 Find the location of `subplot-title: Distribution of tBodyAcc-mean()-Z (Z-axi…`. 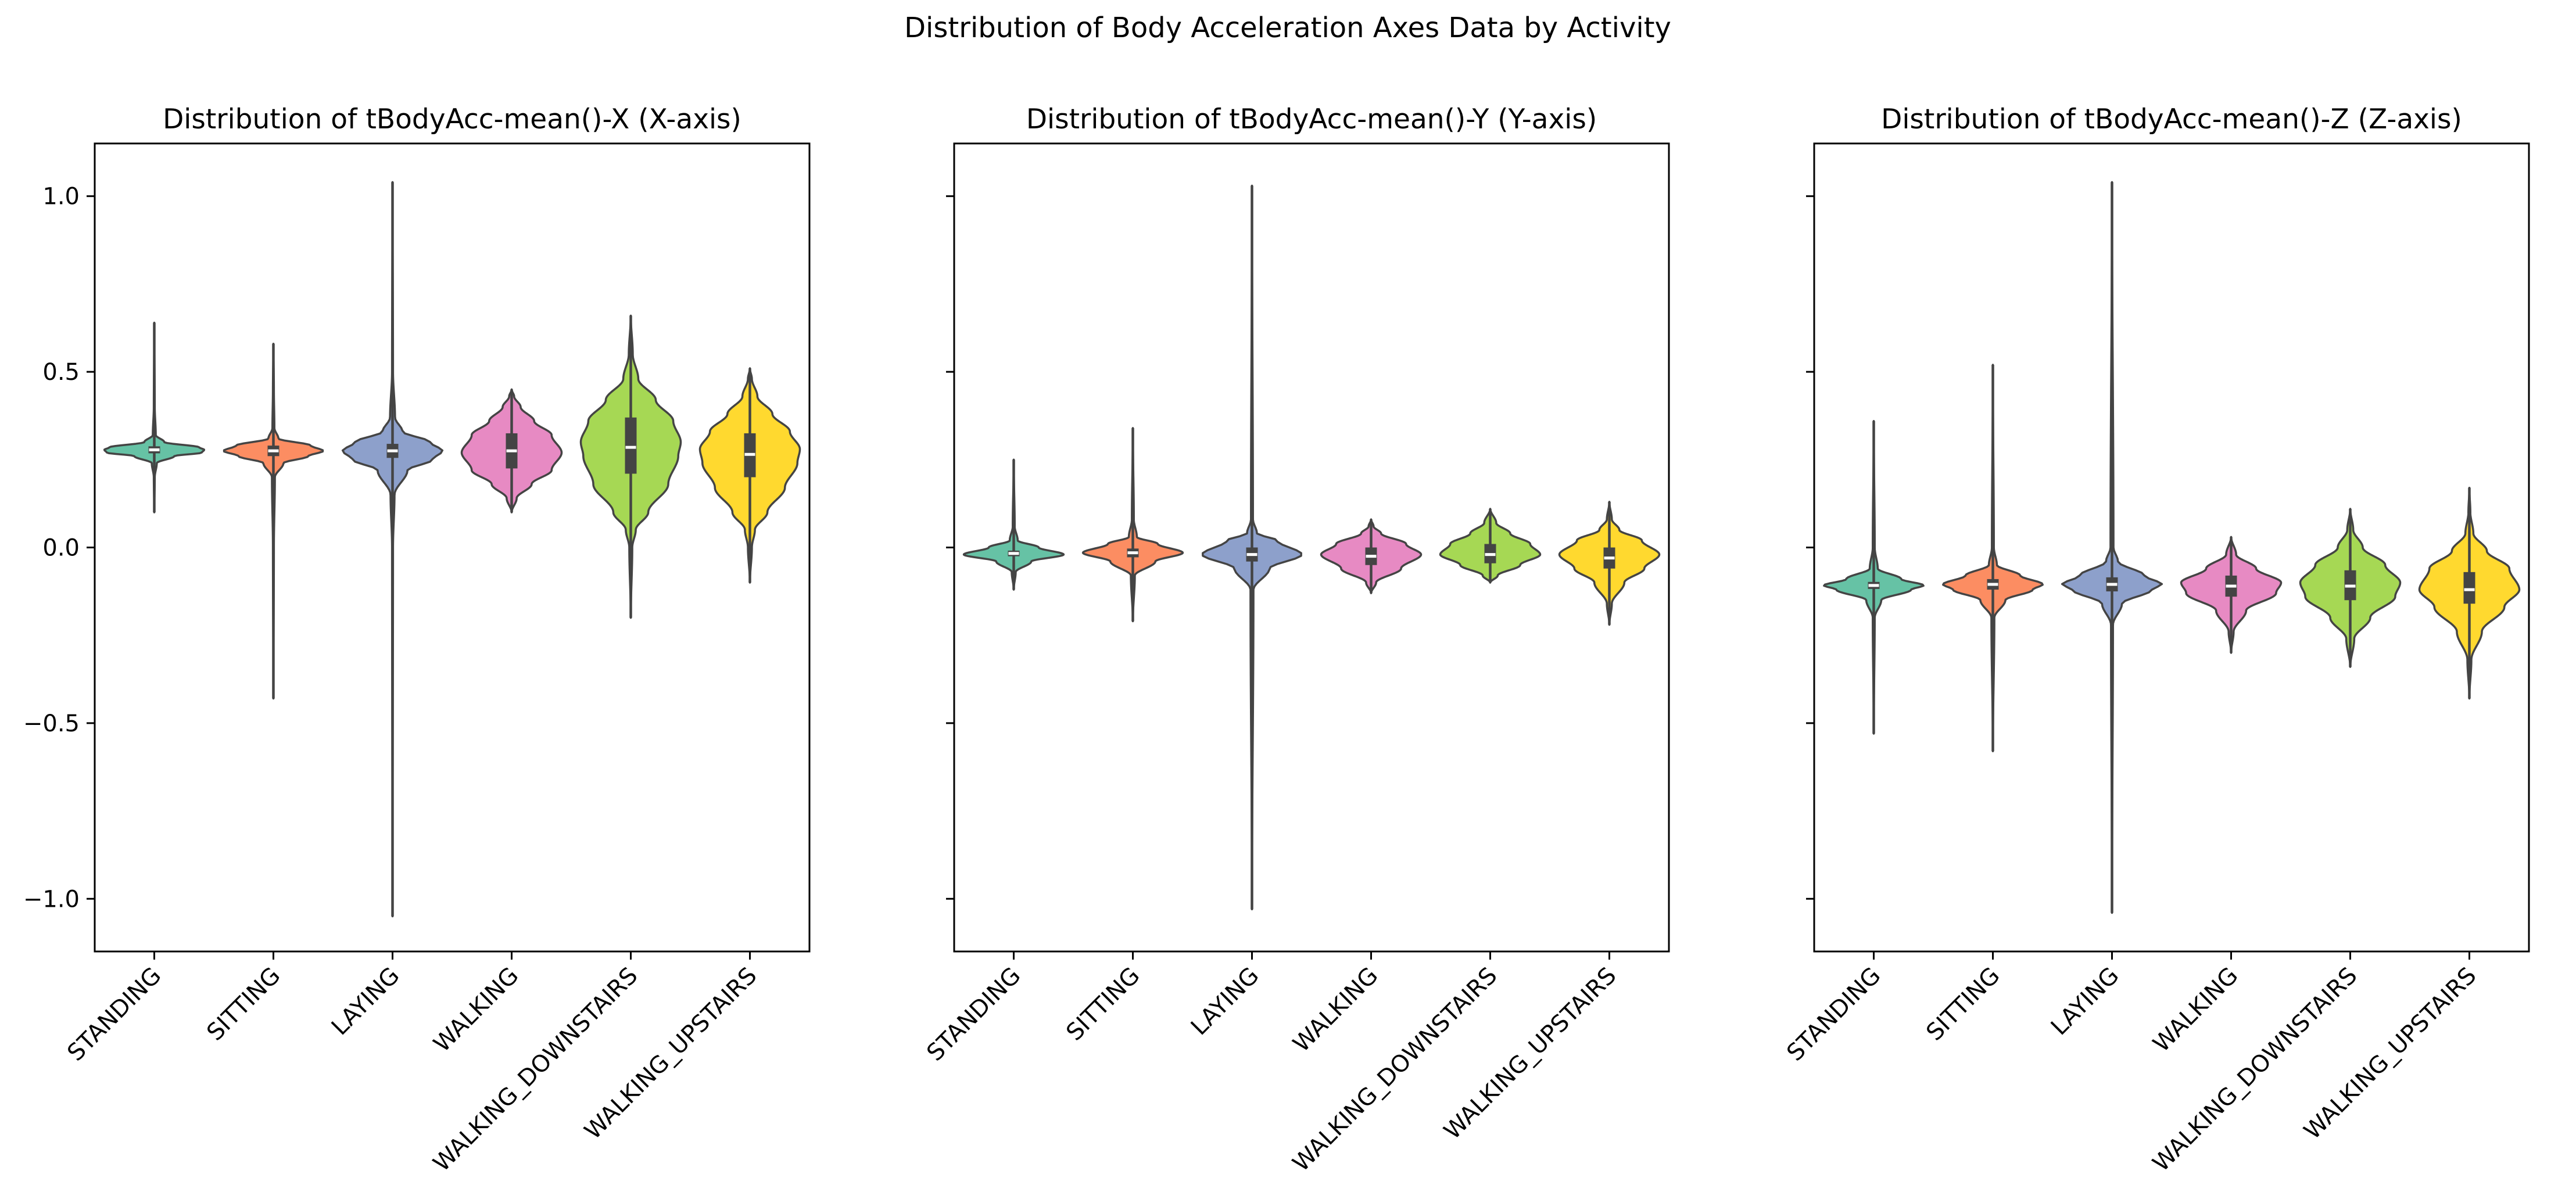

subplot-title: Distribution of tBodyAcc-mean()-Z (Z-axi… is located at coordinates (2171, 119).